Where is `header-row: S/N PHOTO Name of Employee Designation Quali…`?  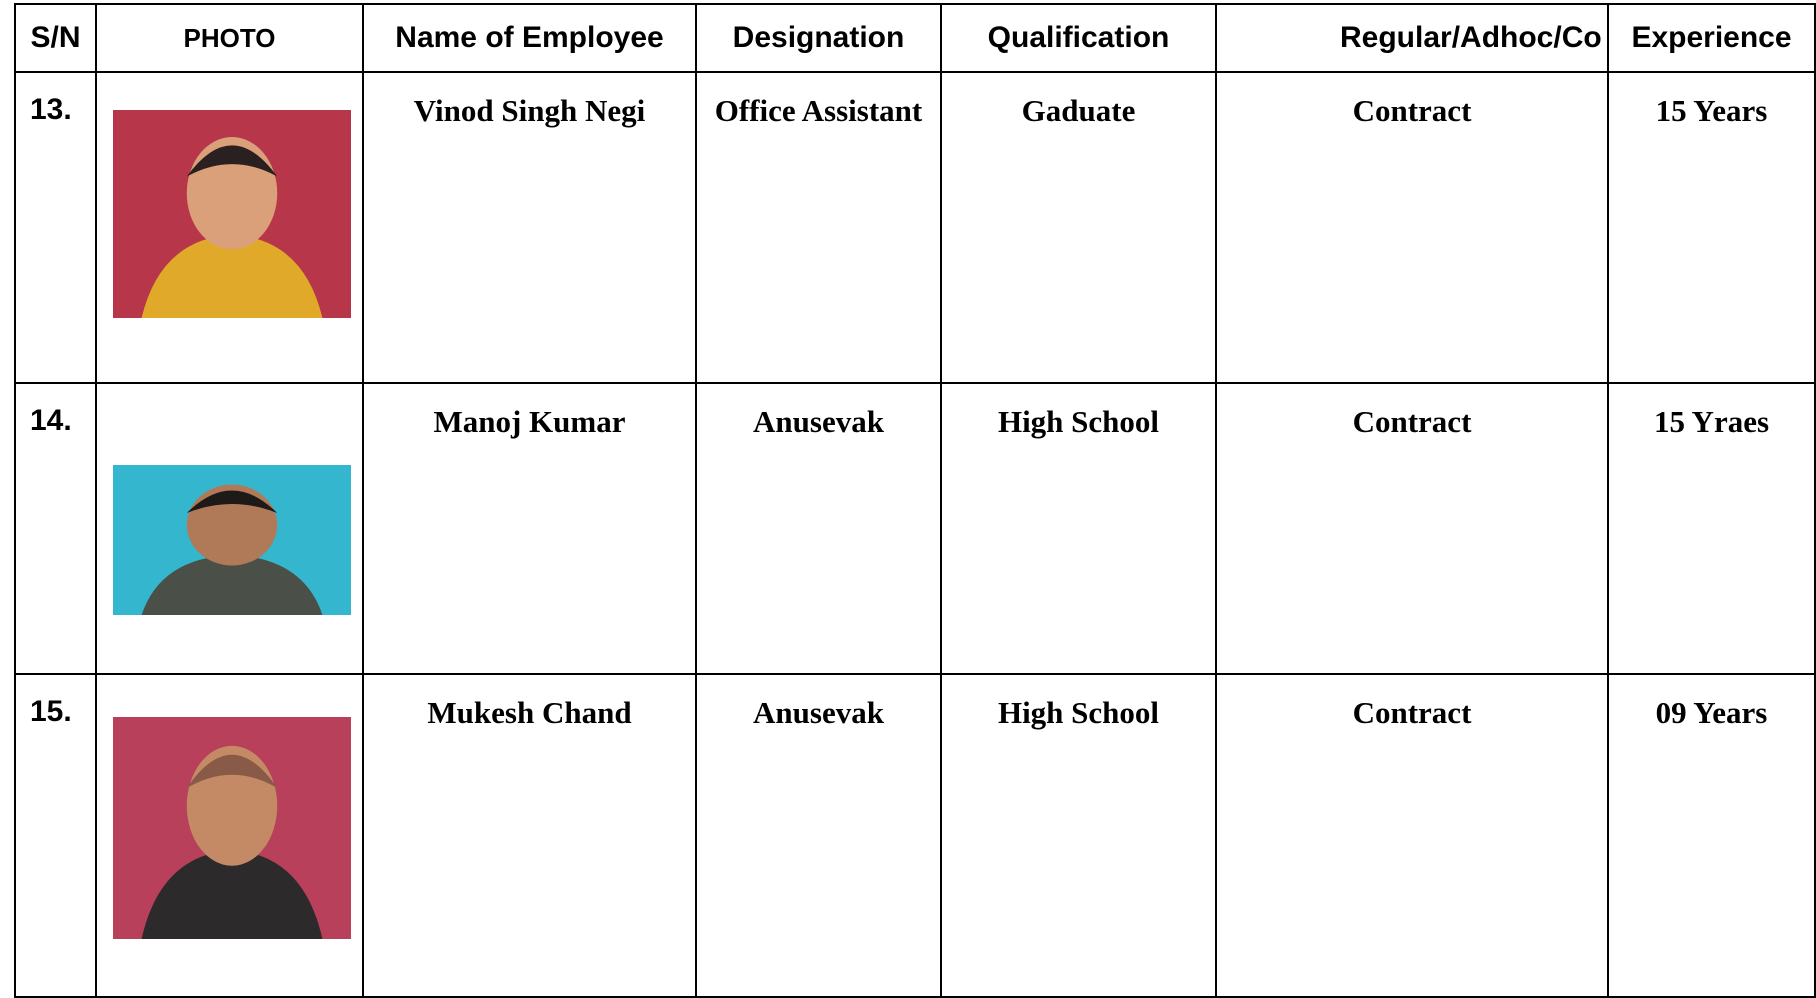
header-row: S/N PHOTO Name of Employee Designation Quali… is located at coordinates (915, 38).